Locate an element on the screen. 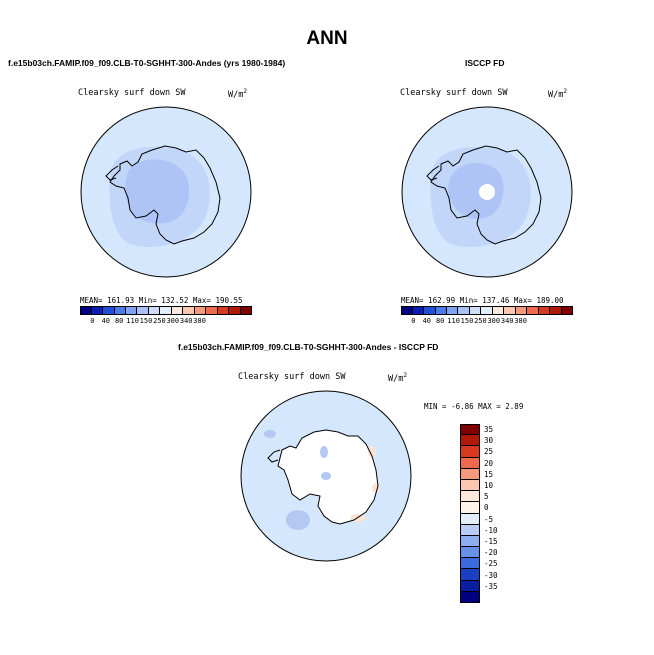  panel-3-colorbar: 35 30 25 20 15 10 5 0 -5 -10 -15 -20 -25 -30 -35 is located at coordinates (495, 519).